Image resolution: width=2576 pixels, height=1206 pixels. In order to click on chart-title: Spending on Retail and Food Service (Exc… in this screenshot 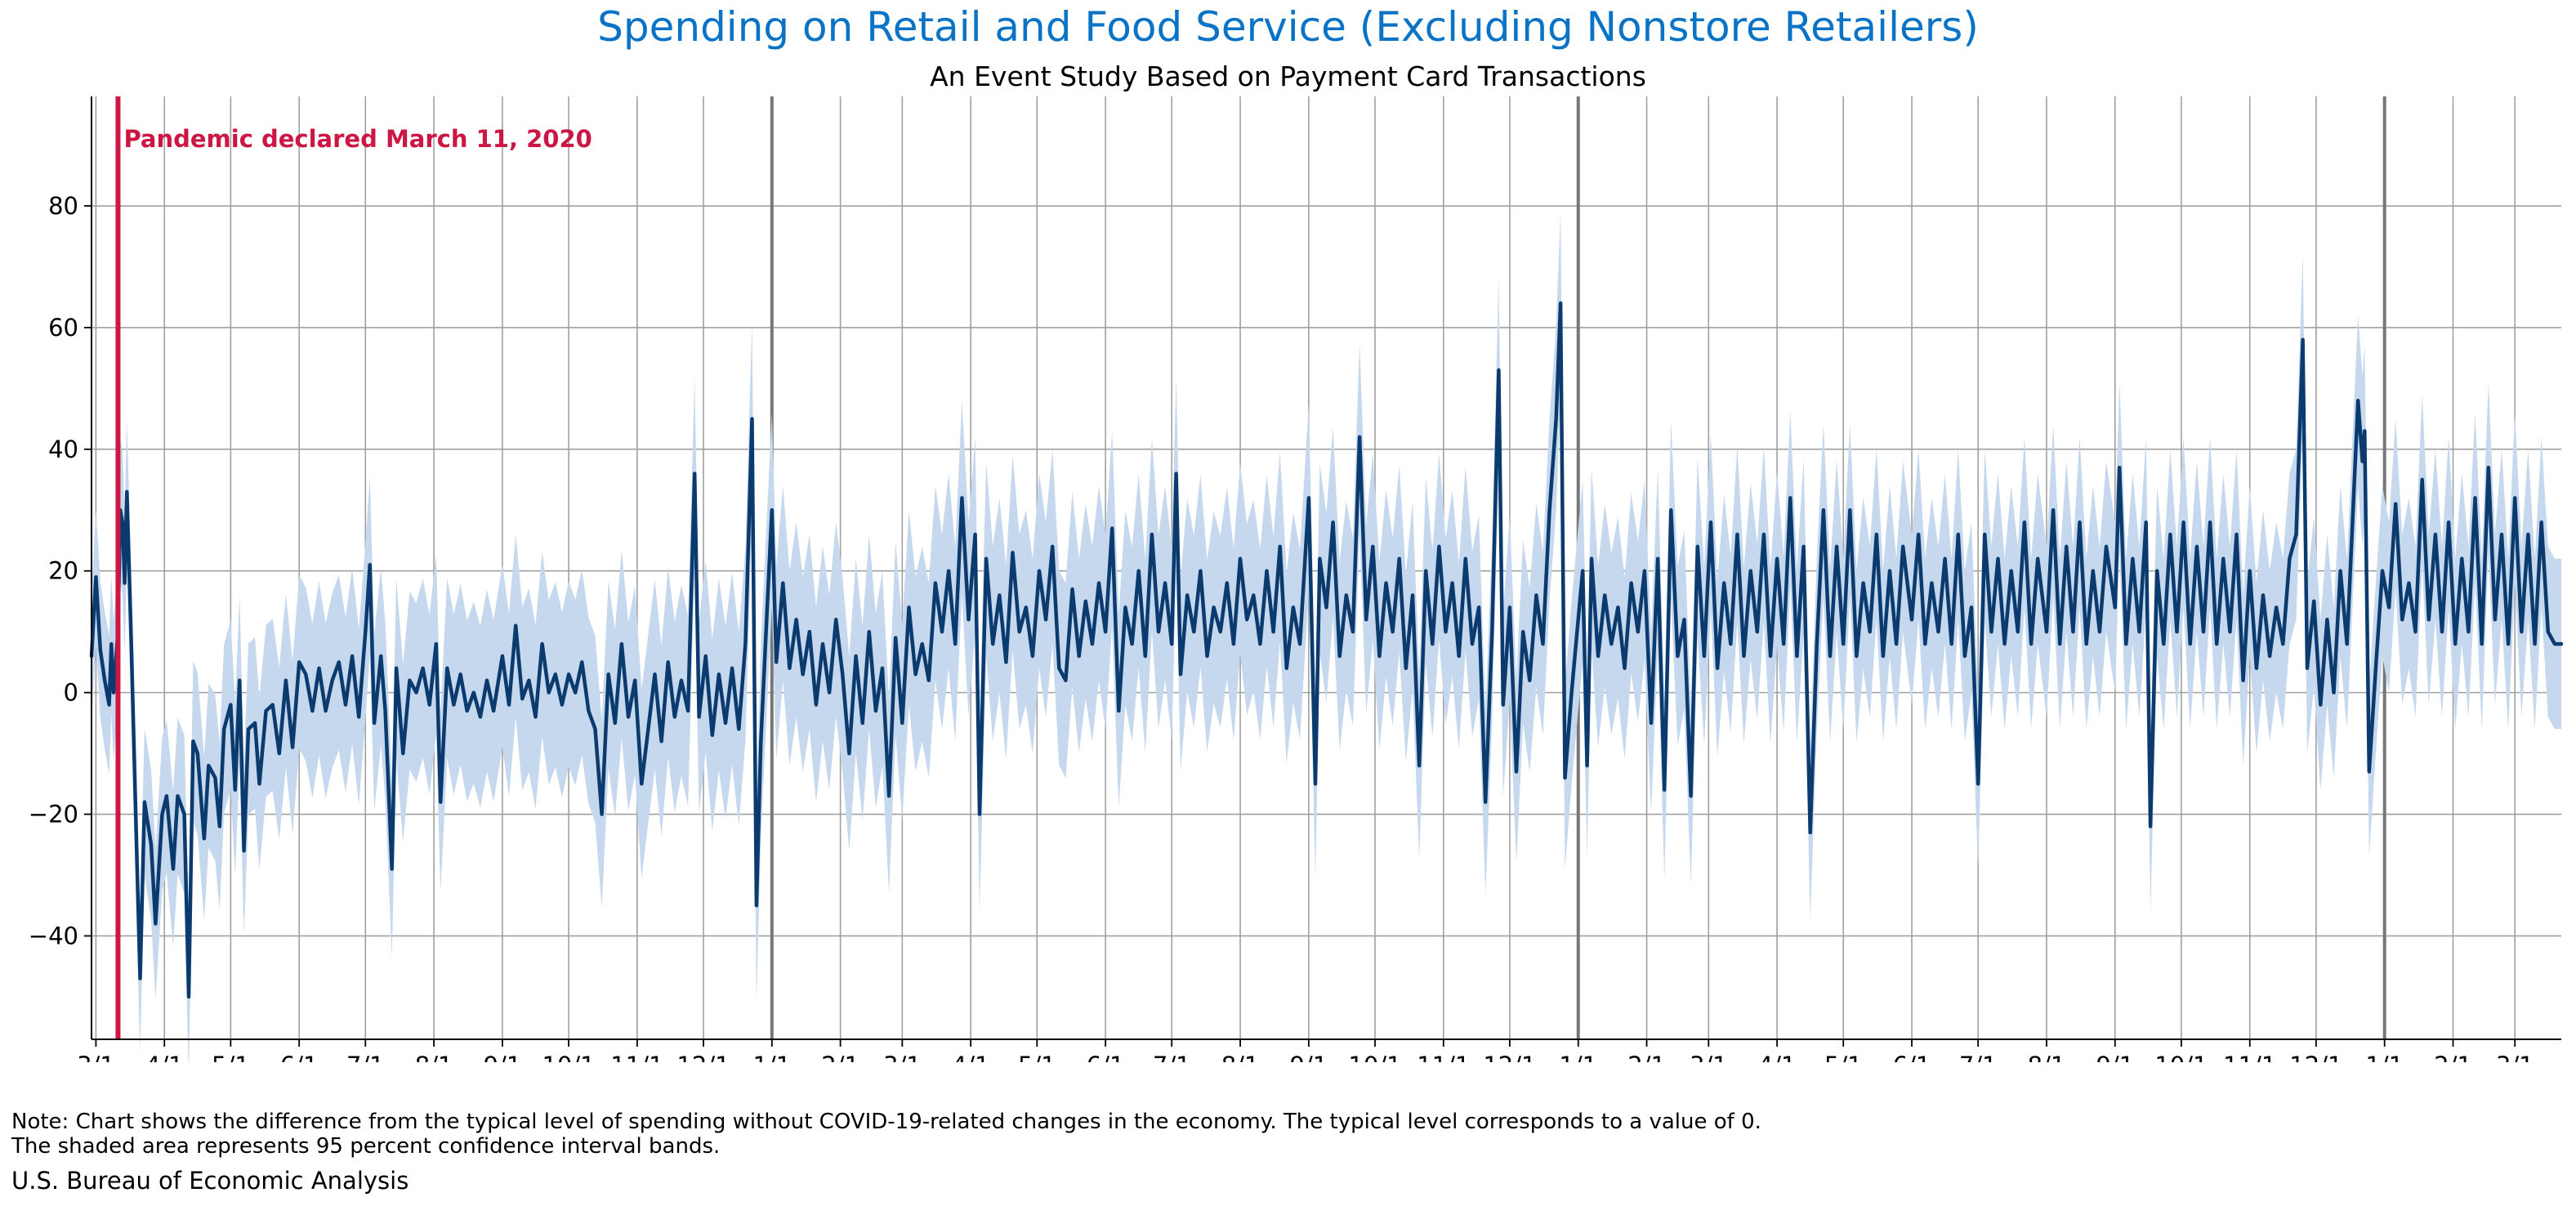, I will do `click(1288, 27)`.